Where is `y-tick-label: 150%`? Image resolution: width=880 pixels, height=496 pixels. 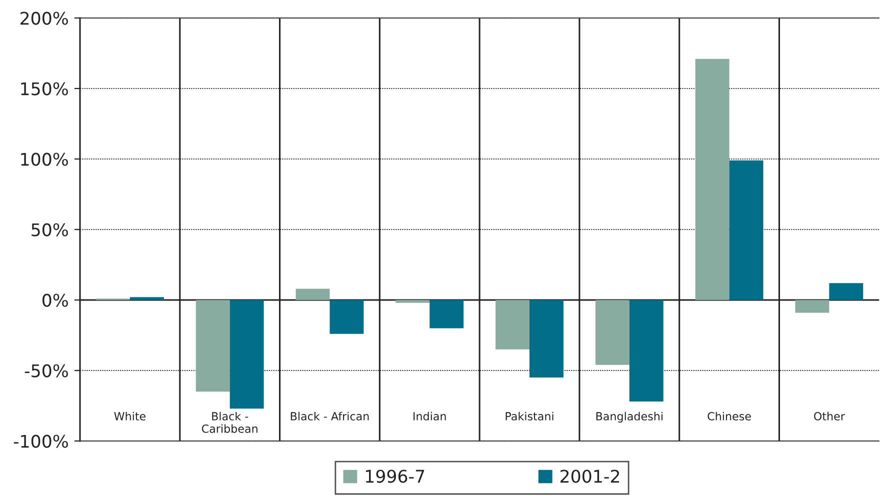 y-tick-label: 150% is located at coordinates (44, 89).